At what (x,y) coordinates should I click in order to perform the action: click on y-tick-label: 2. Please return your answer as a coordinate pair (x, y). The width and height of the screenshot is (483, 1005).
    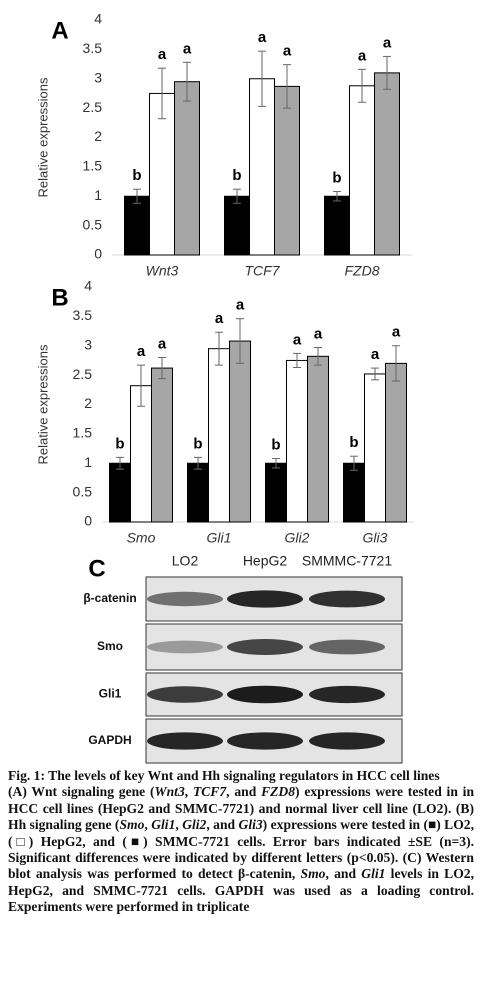
    Looking at the image, I should click on (88, 403).